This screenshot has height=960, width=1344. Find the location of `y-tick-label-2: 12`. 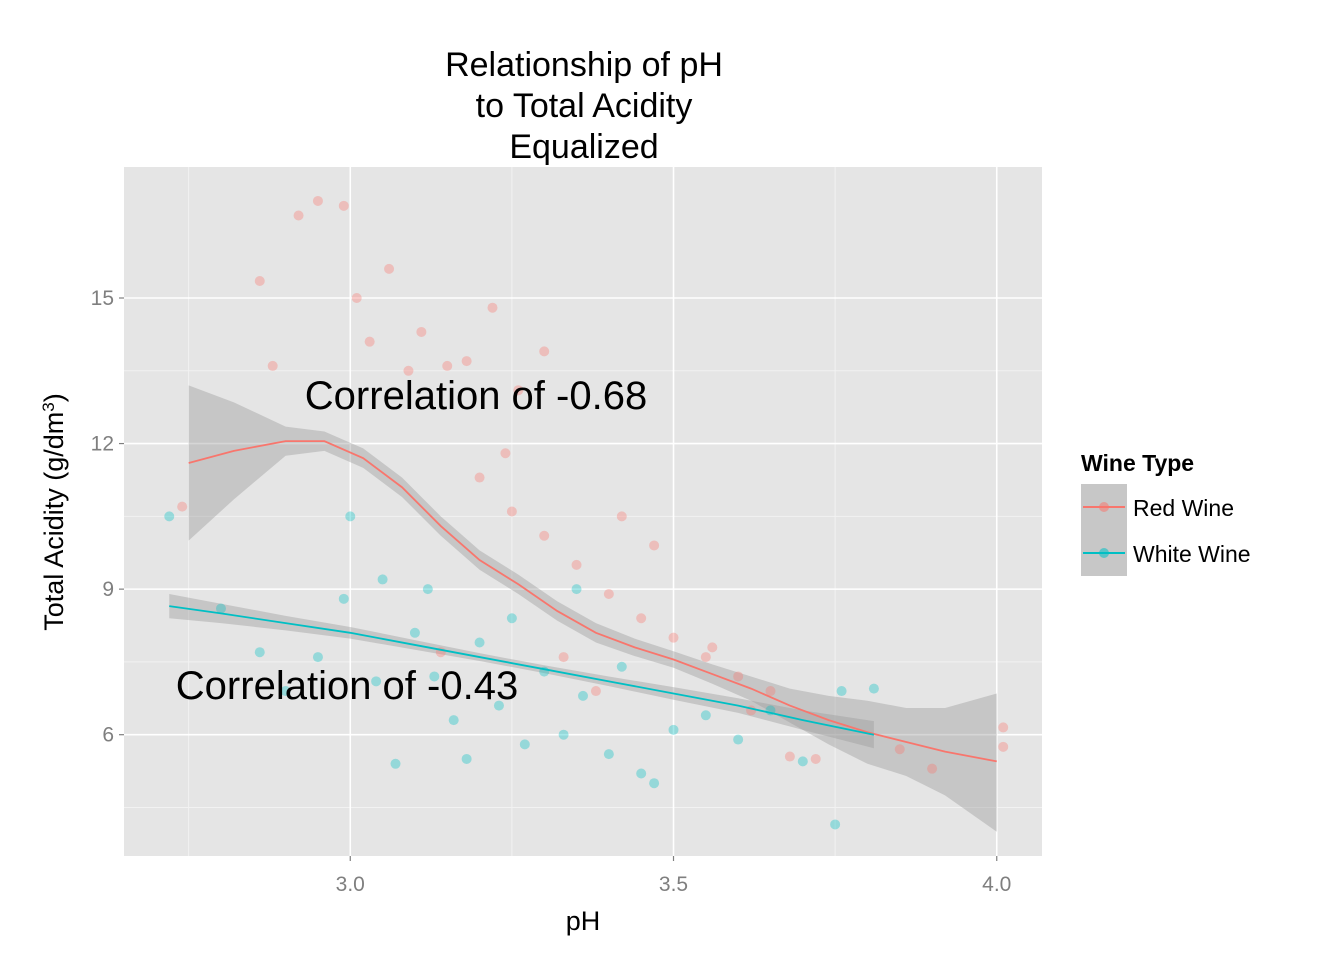

y-tick-label-2: 12 is located at coordinates (102, 444).